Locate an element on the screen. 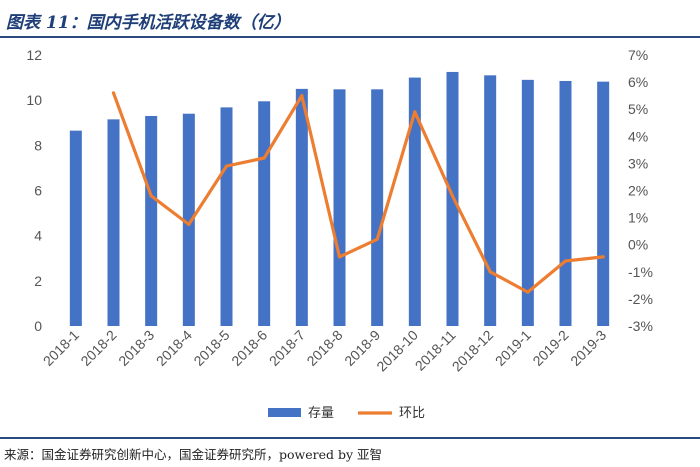 Image resolution: width=700 pixels, height=467 pixels. right-tick-label: 4% is located at coordinates (638, 136).